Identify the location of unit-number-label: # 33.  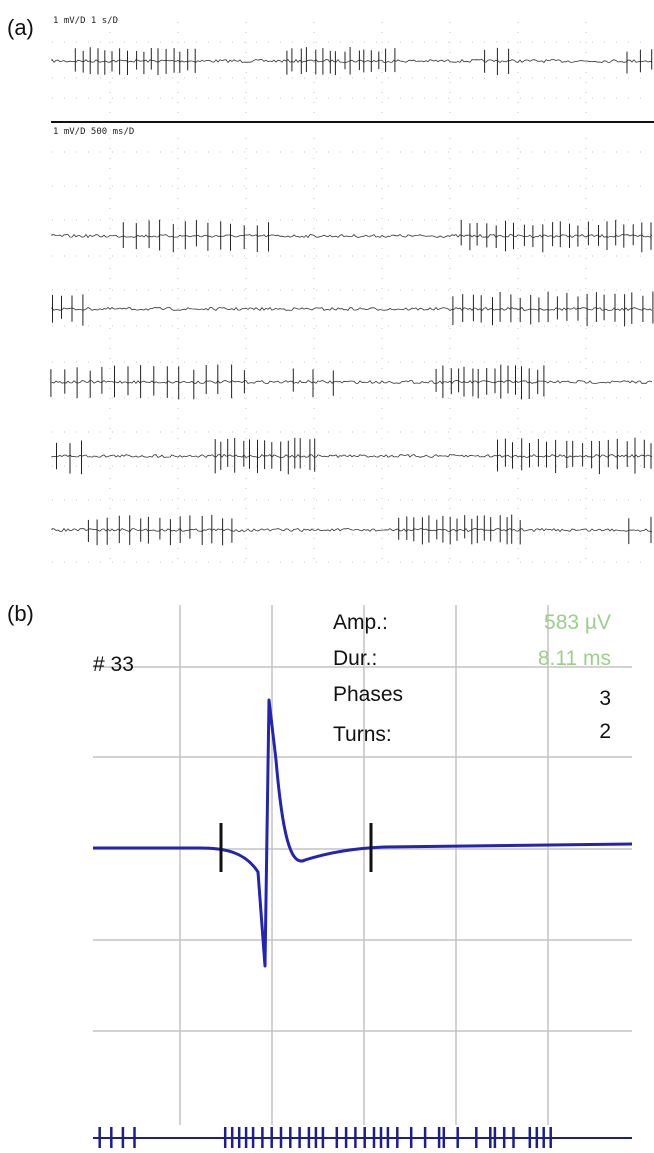
(113, 664).